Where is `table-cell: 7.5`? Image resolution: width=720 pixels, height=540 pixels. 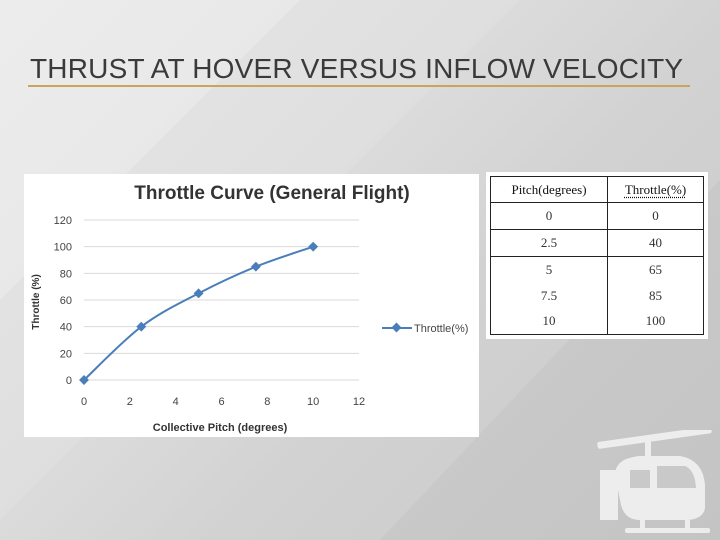 table-cell: 7.5 is located at coordinates (549, 295).